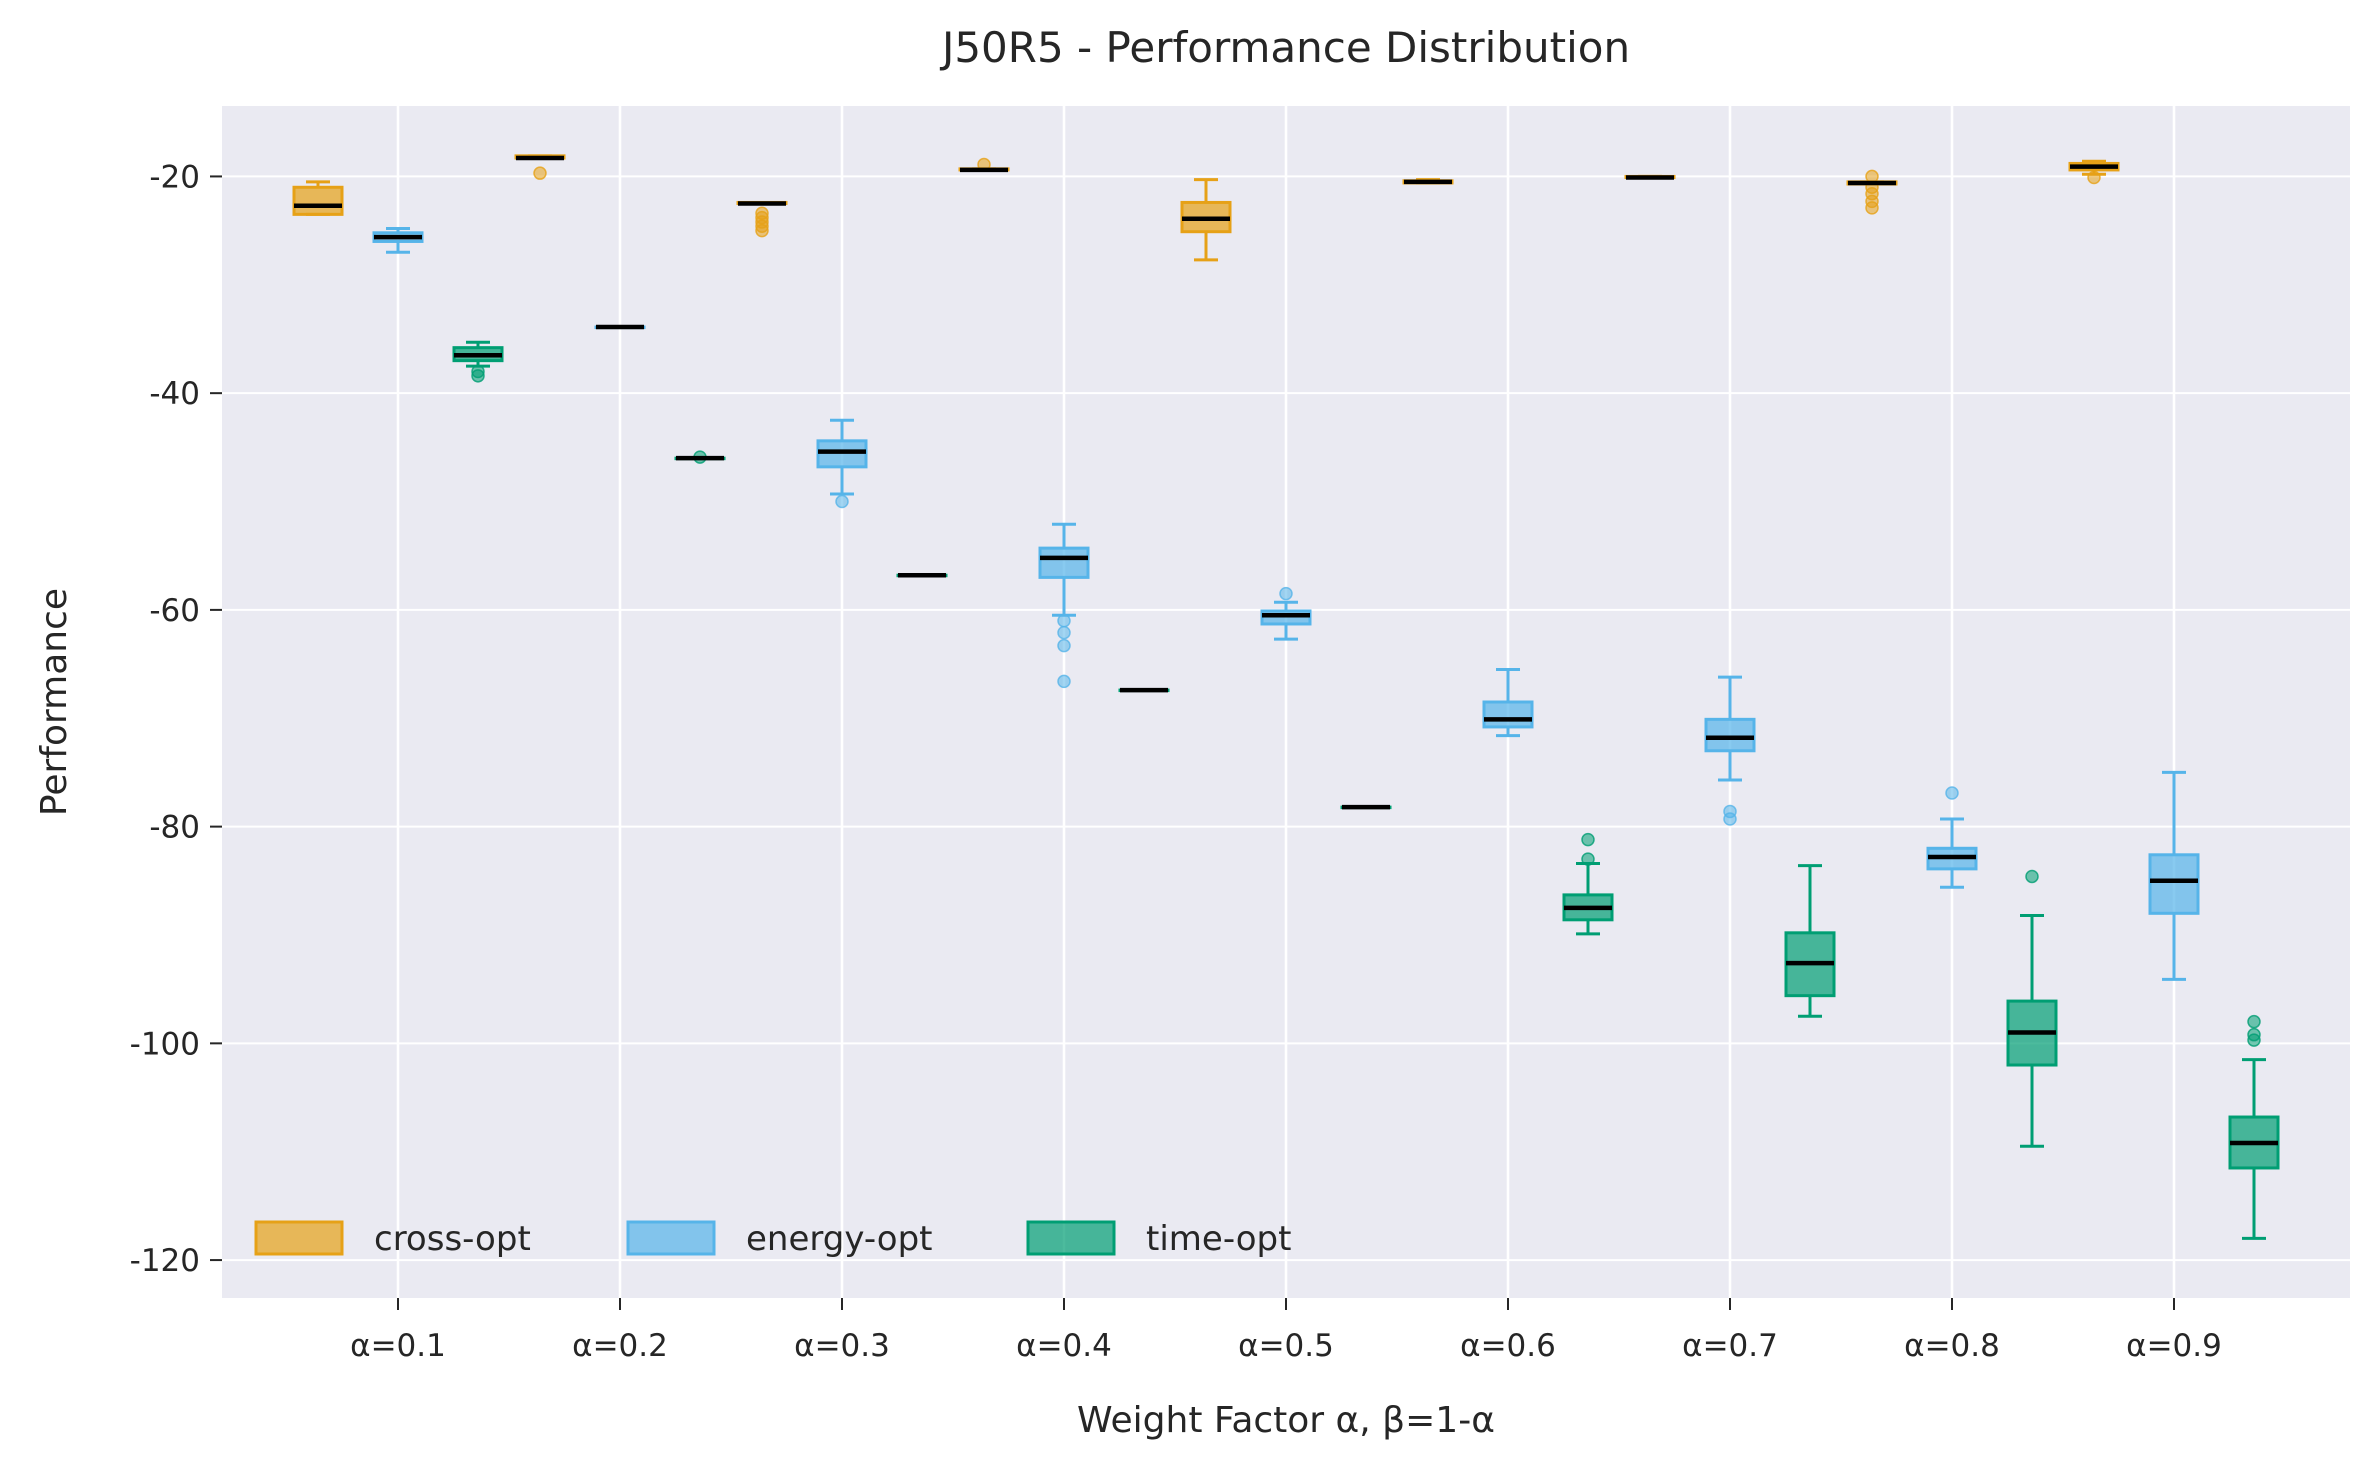  I want to click on x-tick-label: α=0.1, so click(398, 1346).